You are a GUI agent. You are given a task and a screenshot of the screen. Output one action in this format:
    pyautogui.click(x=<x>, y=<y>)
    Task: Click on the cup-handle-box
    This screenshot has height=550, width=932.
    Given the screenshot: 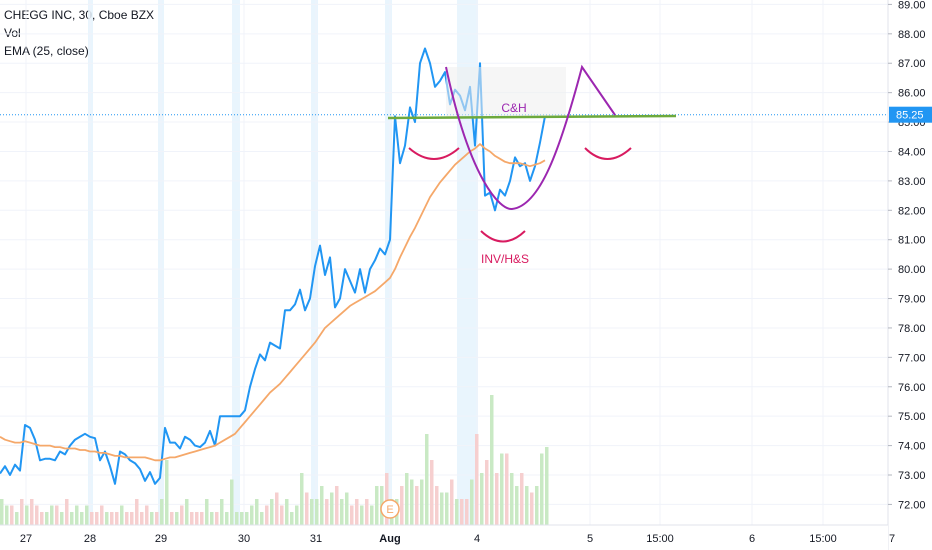 What is the action you would take?
    pyautogui.click(x=506, y=92)
    